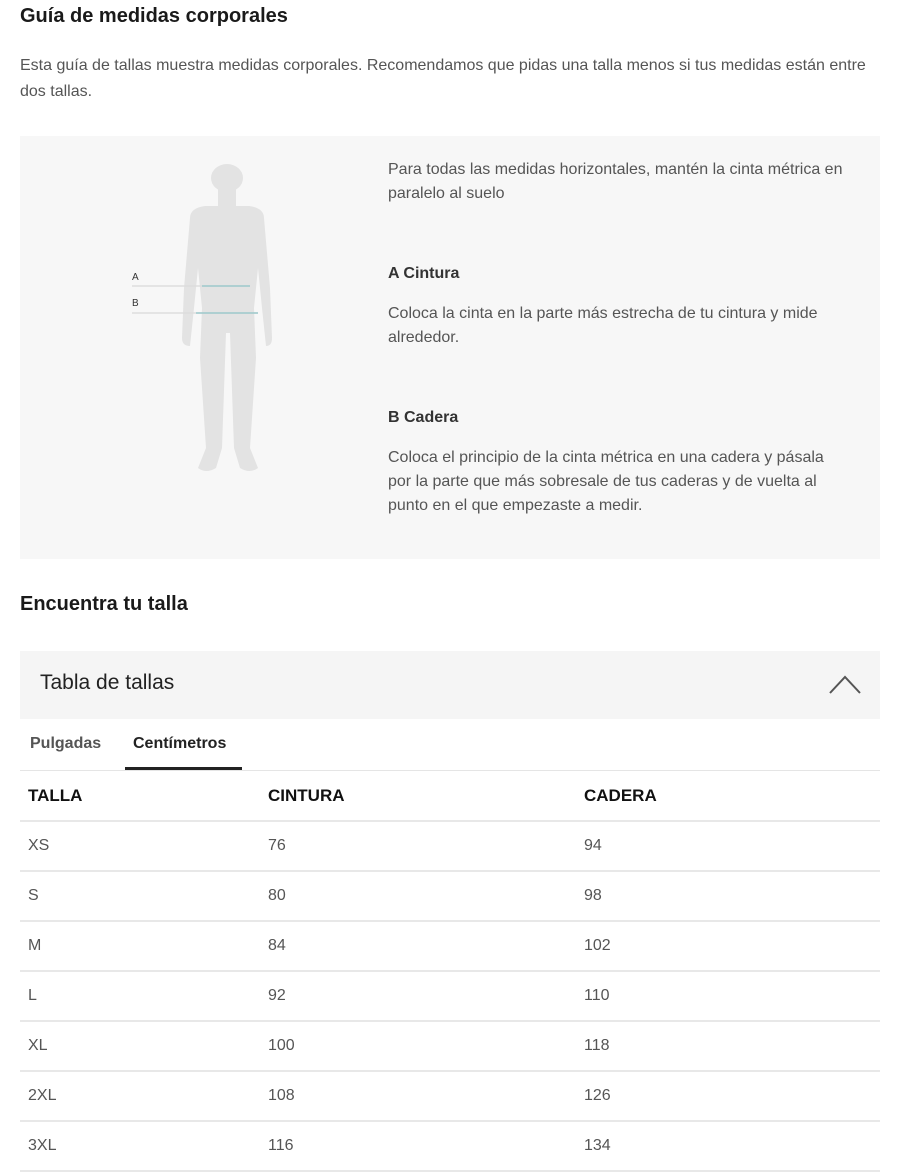 Image resolution: width=900 pixels, height=1172 pixels. Describe the element at coordinates (140, 846) in the screenshot. I see `size-cell: XS` at that location.